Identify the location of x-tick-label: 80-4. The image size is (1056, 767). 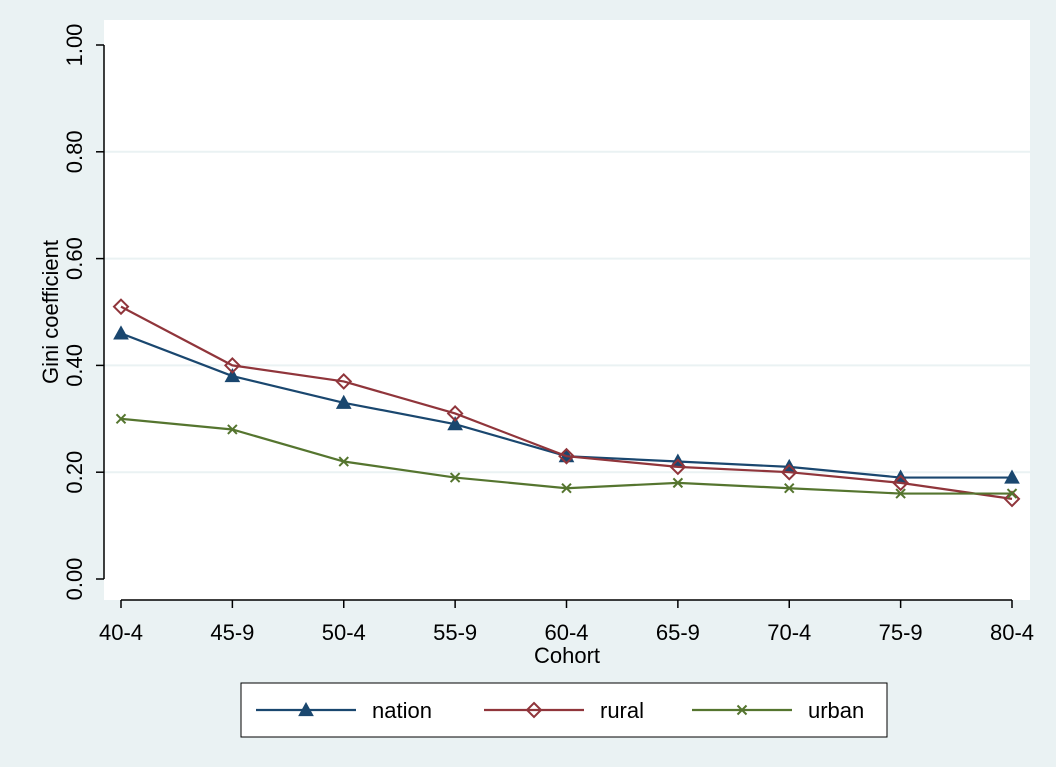
(1012, 632).